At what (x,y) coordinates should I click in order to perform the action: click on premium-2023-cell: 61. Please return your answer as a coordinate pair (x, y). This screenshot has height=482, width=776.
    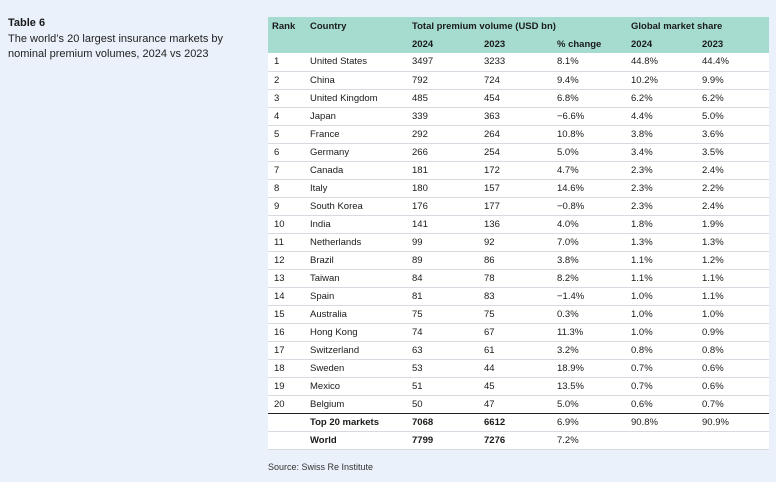
    Looking at the image, I should click on (516, 350).